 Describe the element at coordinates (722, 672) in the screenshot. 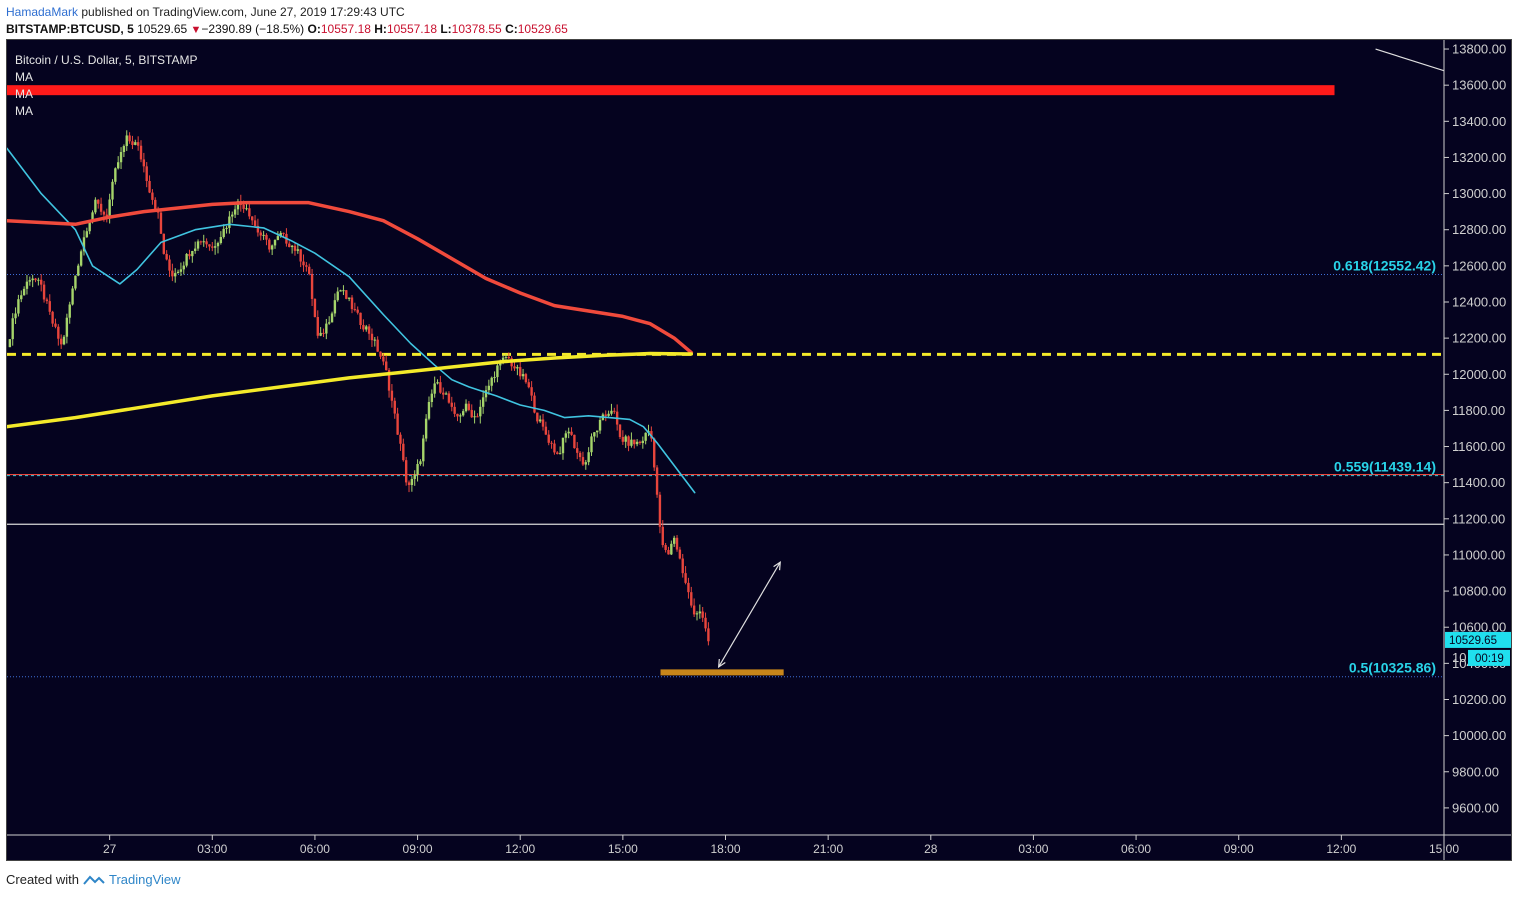

I see `support-zone` at that location.